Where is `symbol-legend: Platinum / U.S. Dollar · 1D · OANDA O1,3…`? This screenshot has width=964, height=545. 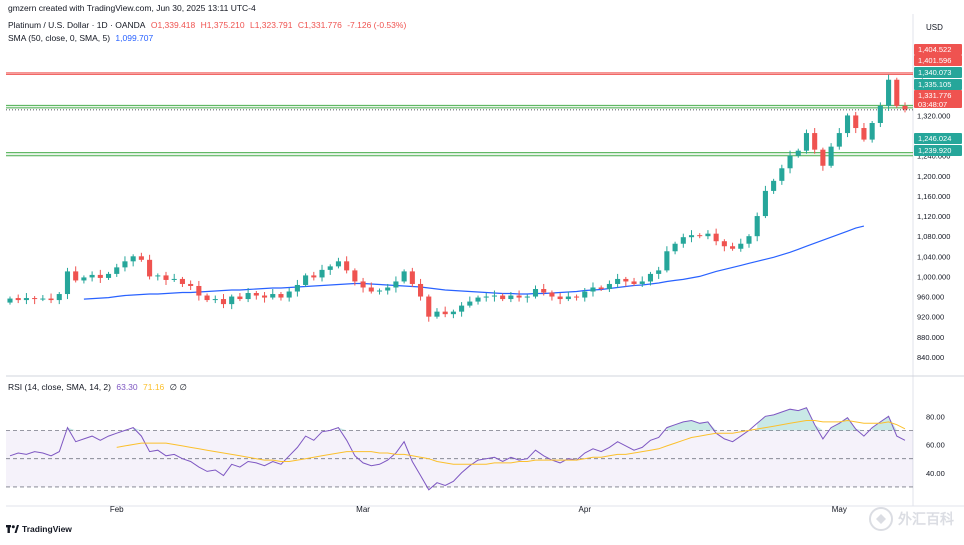 symbol-legend: Platinum / U.S. Dollar · 1D · OANDA O1,3… is located at coordinates (208, 25).